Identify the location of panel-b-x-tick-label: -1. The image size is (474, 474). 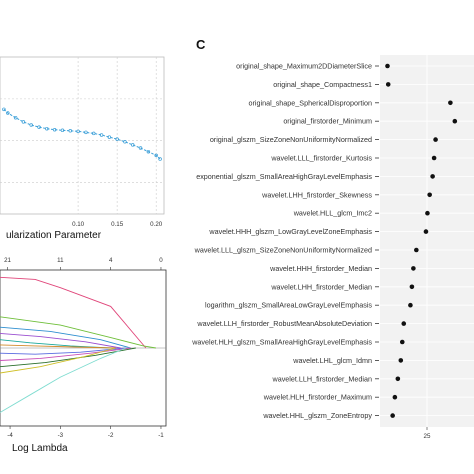
(161, 435).